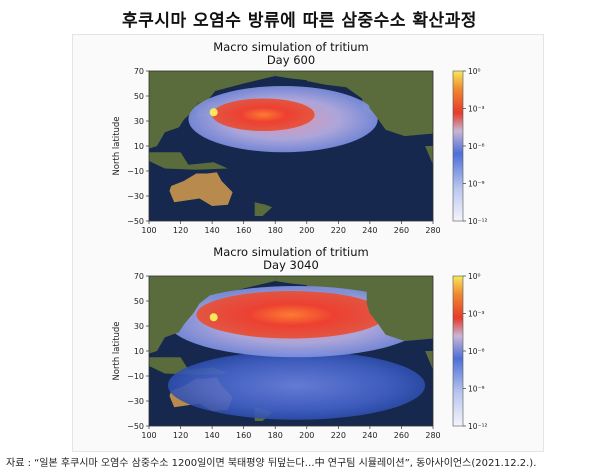 This screenshot has width=599, height=476. I want to click on chart-subtitle: Day 3040, so click(291, 265).